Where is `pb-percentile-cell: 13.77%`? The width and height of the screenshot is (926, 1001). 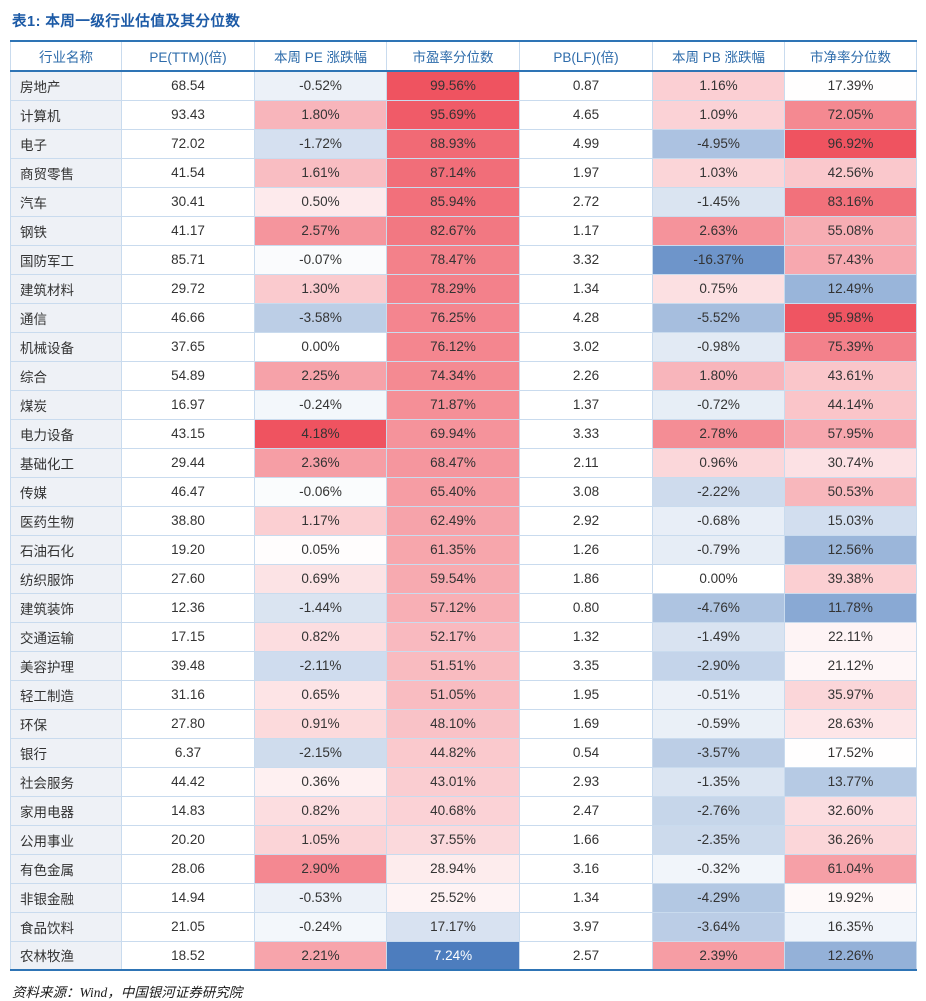 pb-percentile-cell: 13.77% is located at coordinates (850, 781).